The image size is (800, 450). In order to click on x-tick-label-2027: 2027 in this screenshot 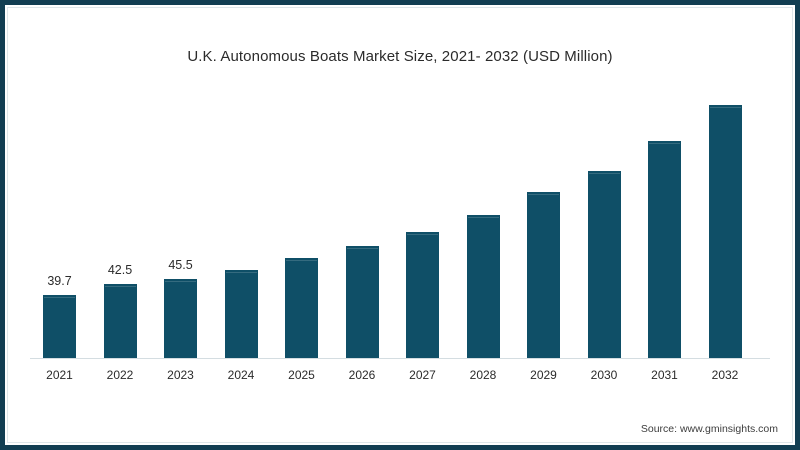, I will do `click(422, 375)`.